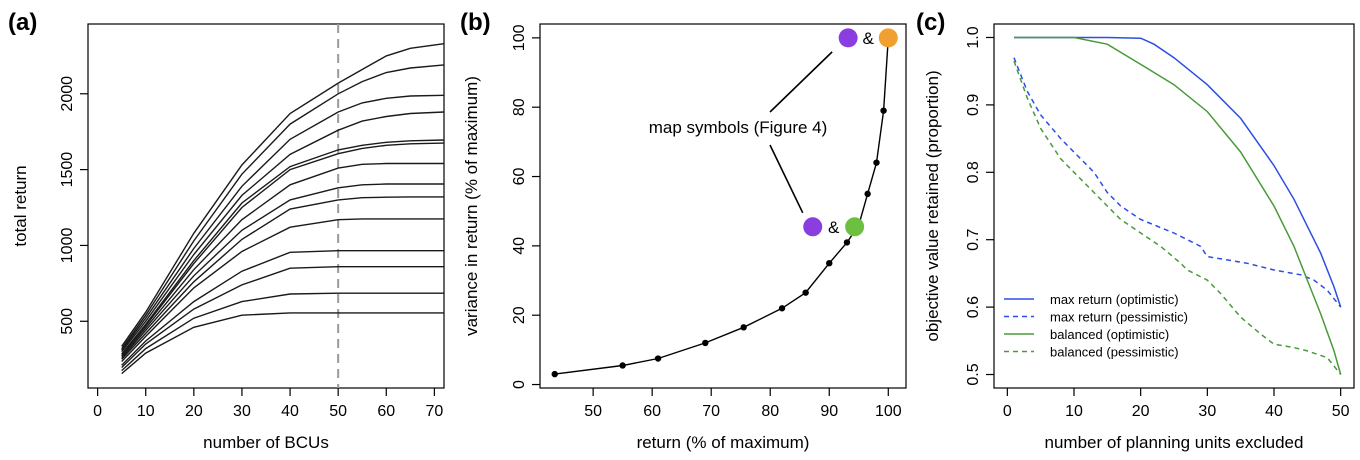 Image resolution: width=1360 pixels, height=460 pixels. Describe the element at coordinates (475, 22) in the screenshot. I see `panel-b-letter: (b)` at that location.